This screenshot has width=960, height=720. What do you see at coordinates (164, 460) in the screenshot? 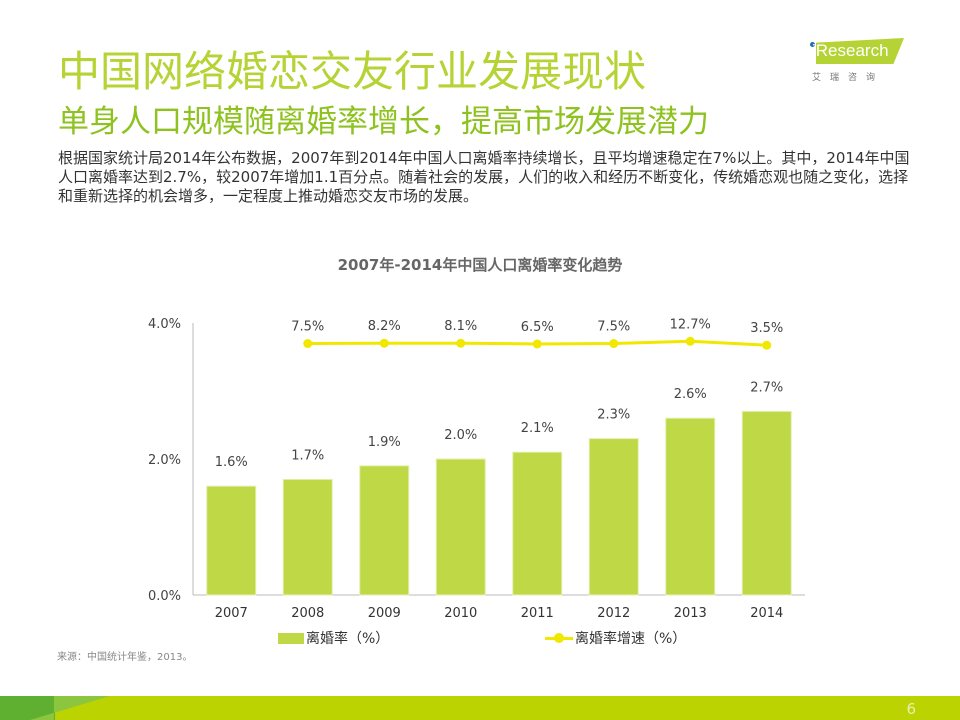
I see `y-tick-label: 2.0%` at bounding box center [164, 460].